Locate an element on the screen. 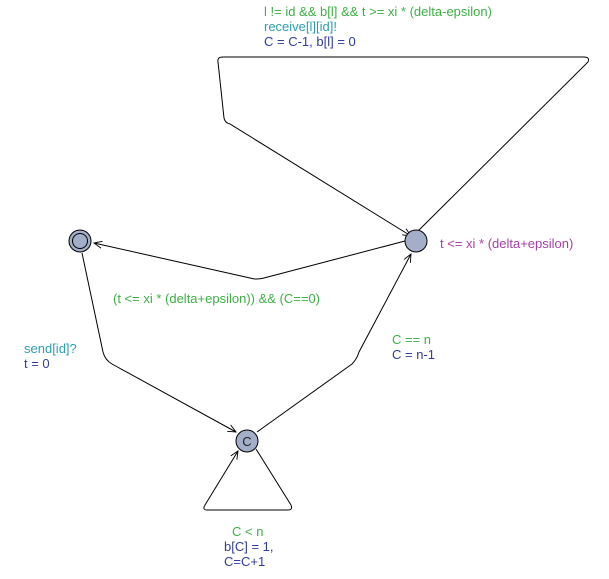  wait-self-loop-update: C = C-1, b[l] = 0 is located at coordinates (310, 41).